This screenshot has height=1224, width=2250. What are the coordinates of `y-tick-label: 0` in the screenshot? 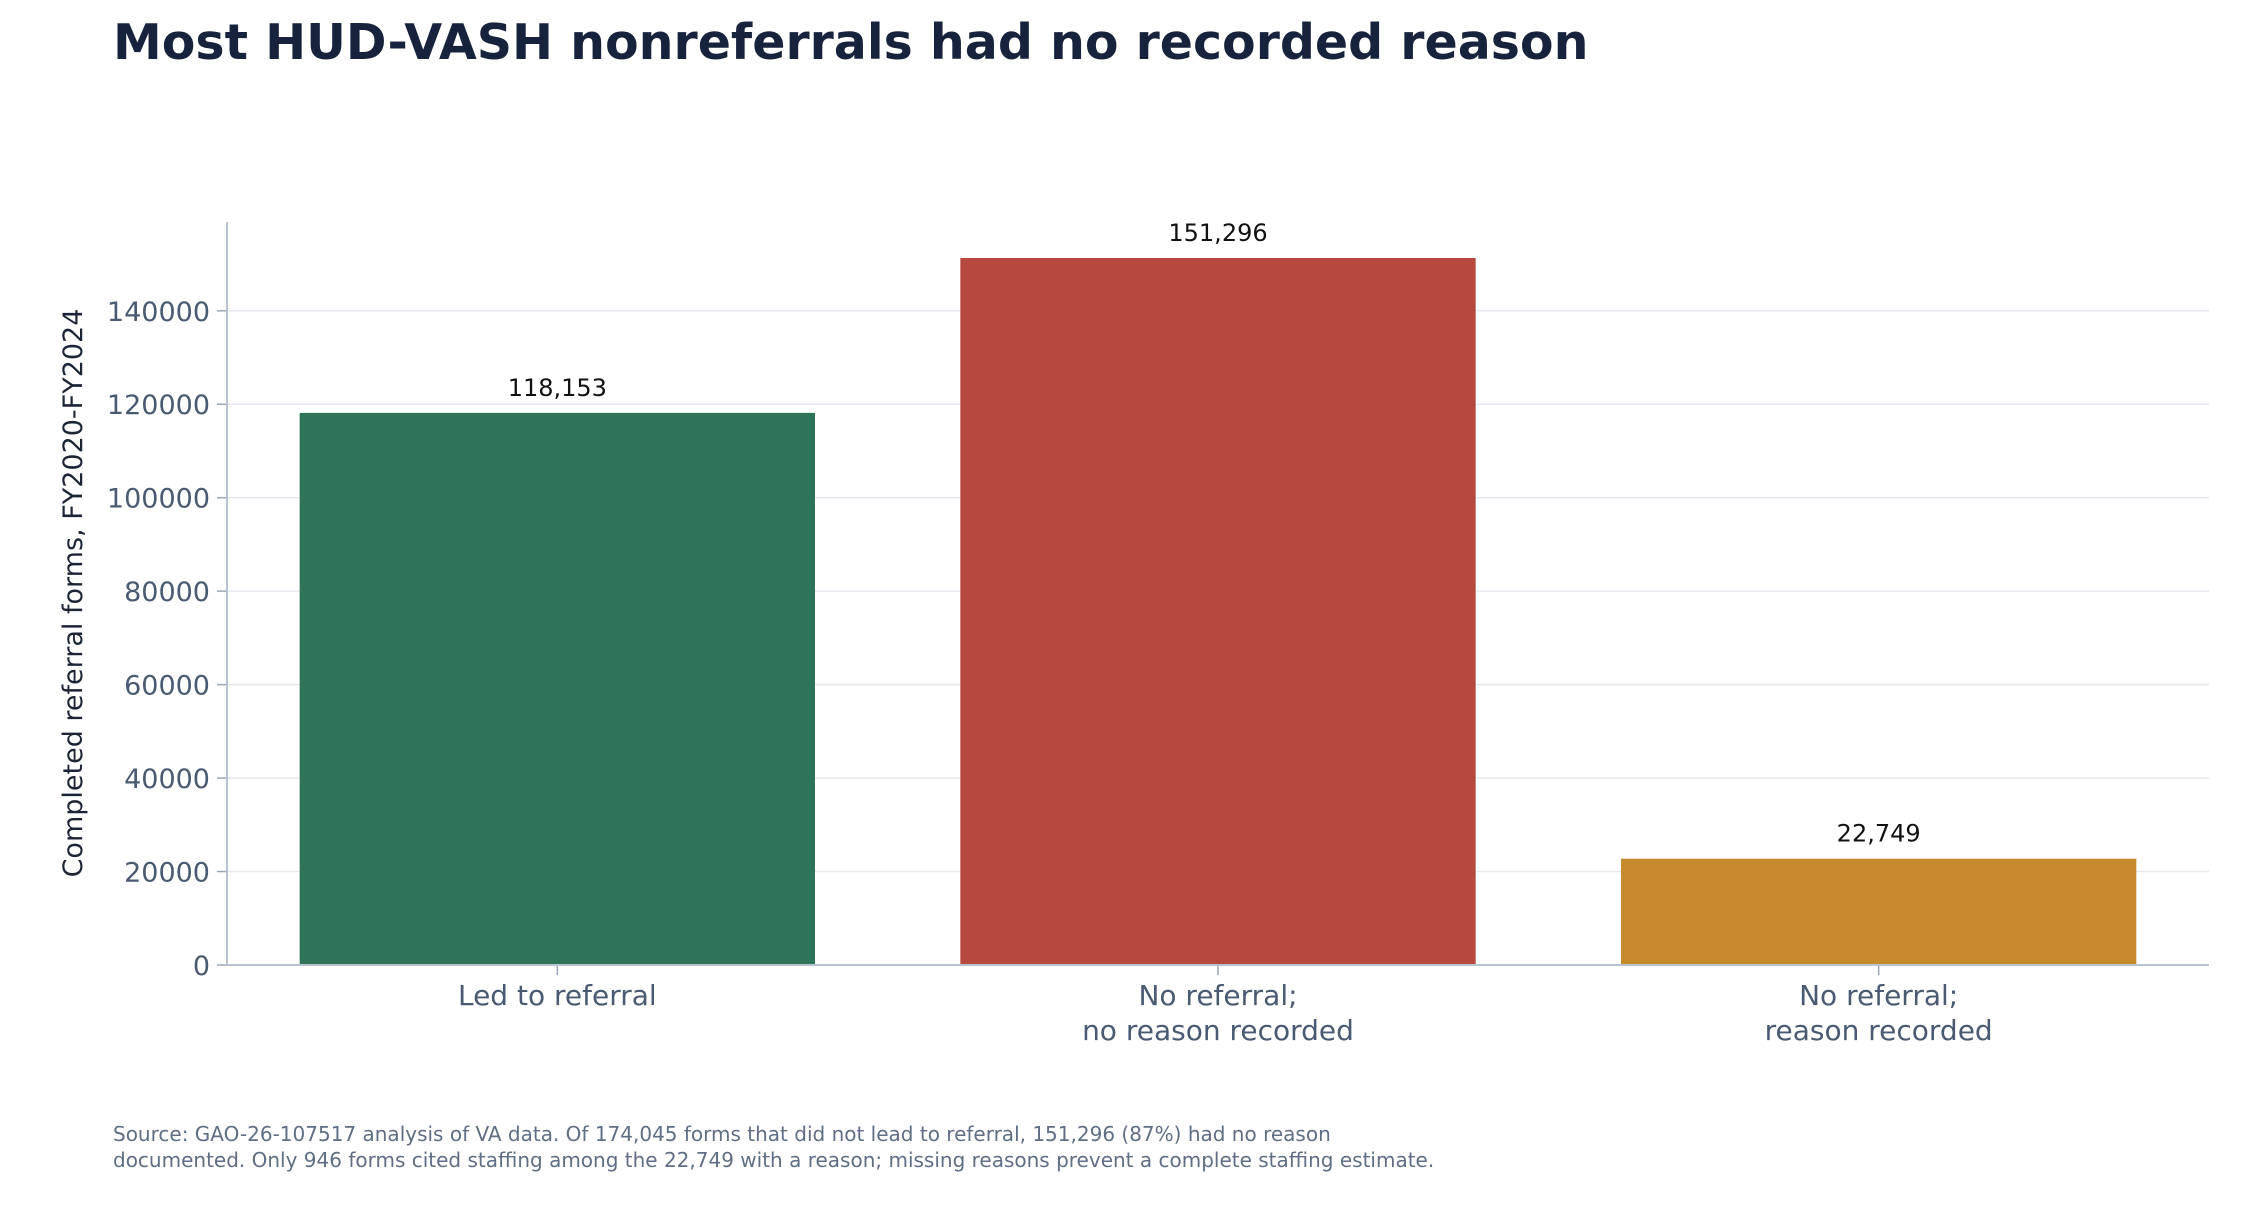 It's located at (201, 966).